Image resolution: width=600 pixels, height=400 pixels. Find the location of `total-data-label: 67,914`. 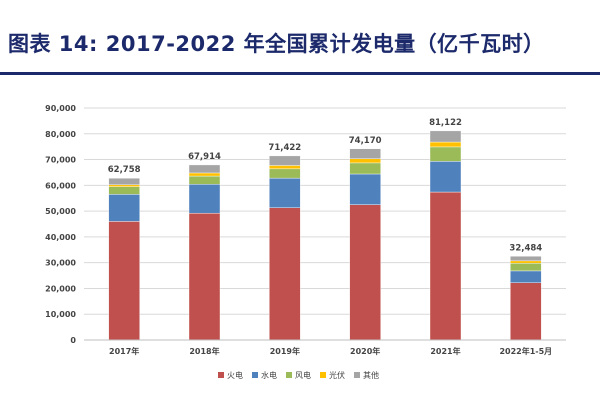

total-data-label: 67,914 is located at coordinates (204, 157).